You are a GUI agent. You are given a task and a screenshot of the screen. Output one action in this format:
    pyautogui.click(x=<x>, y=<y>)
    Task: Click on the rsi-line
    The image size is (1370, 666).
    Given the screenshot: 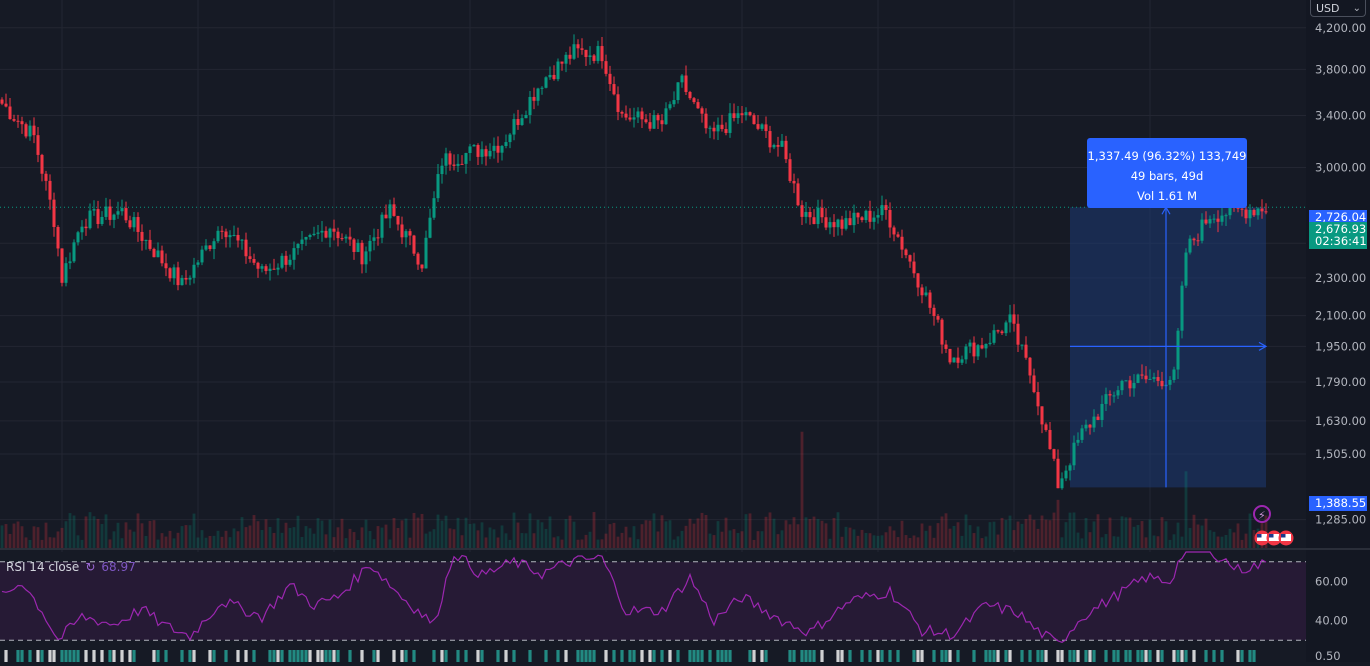 What is the action you would take?
    pyautogui.click(x=634, y=597)
    